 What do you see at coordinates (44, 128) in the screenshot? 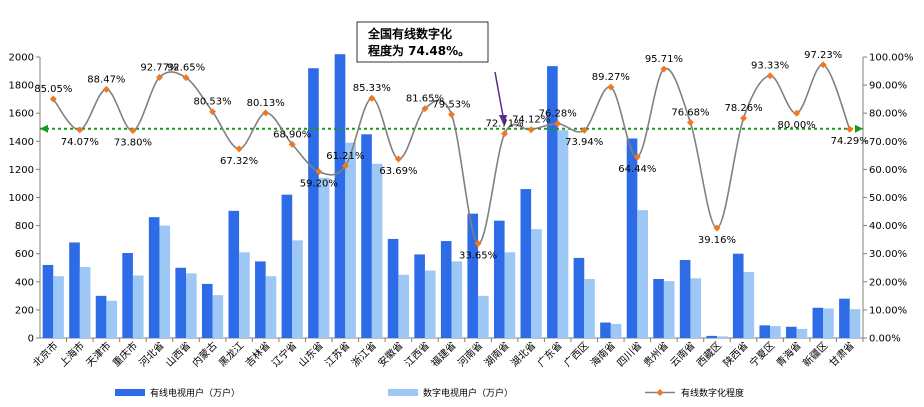
I see `average-arrow-left` at bounding box center [44, 128].